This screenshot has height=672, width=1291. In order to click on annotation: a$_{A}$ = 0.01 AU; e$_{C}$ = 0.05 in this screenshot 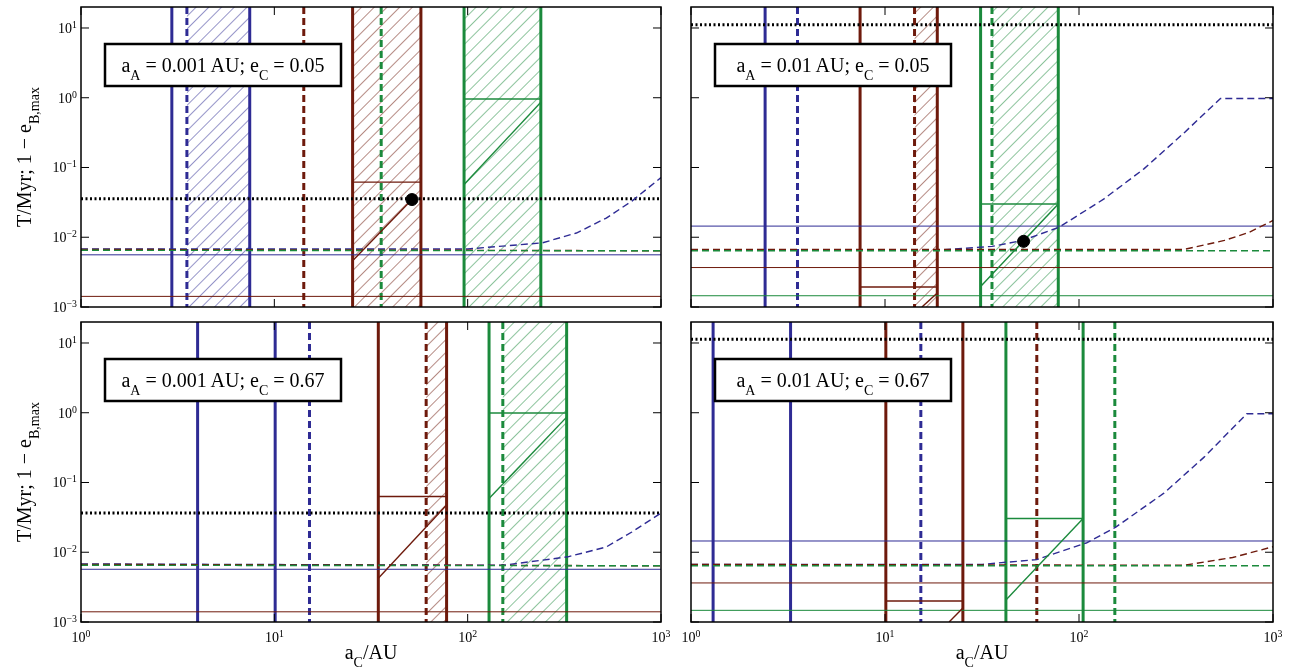, I will do `click(833, 68)`.